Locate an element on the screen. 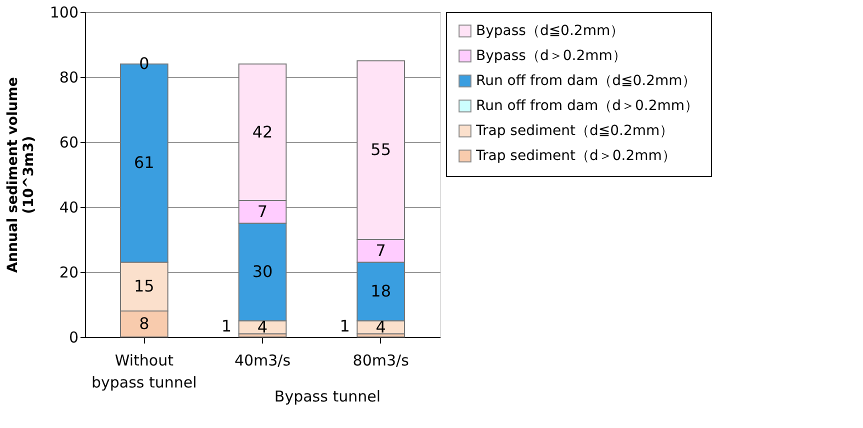 This screenshot has width=863, height=428. legend-label: Trap sediment（d≦0.2mm） is located at coordinates (574, 131).